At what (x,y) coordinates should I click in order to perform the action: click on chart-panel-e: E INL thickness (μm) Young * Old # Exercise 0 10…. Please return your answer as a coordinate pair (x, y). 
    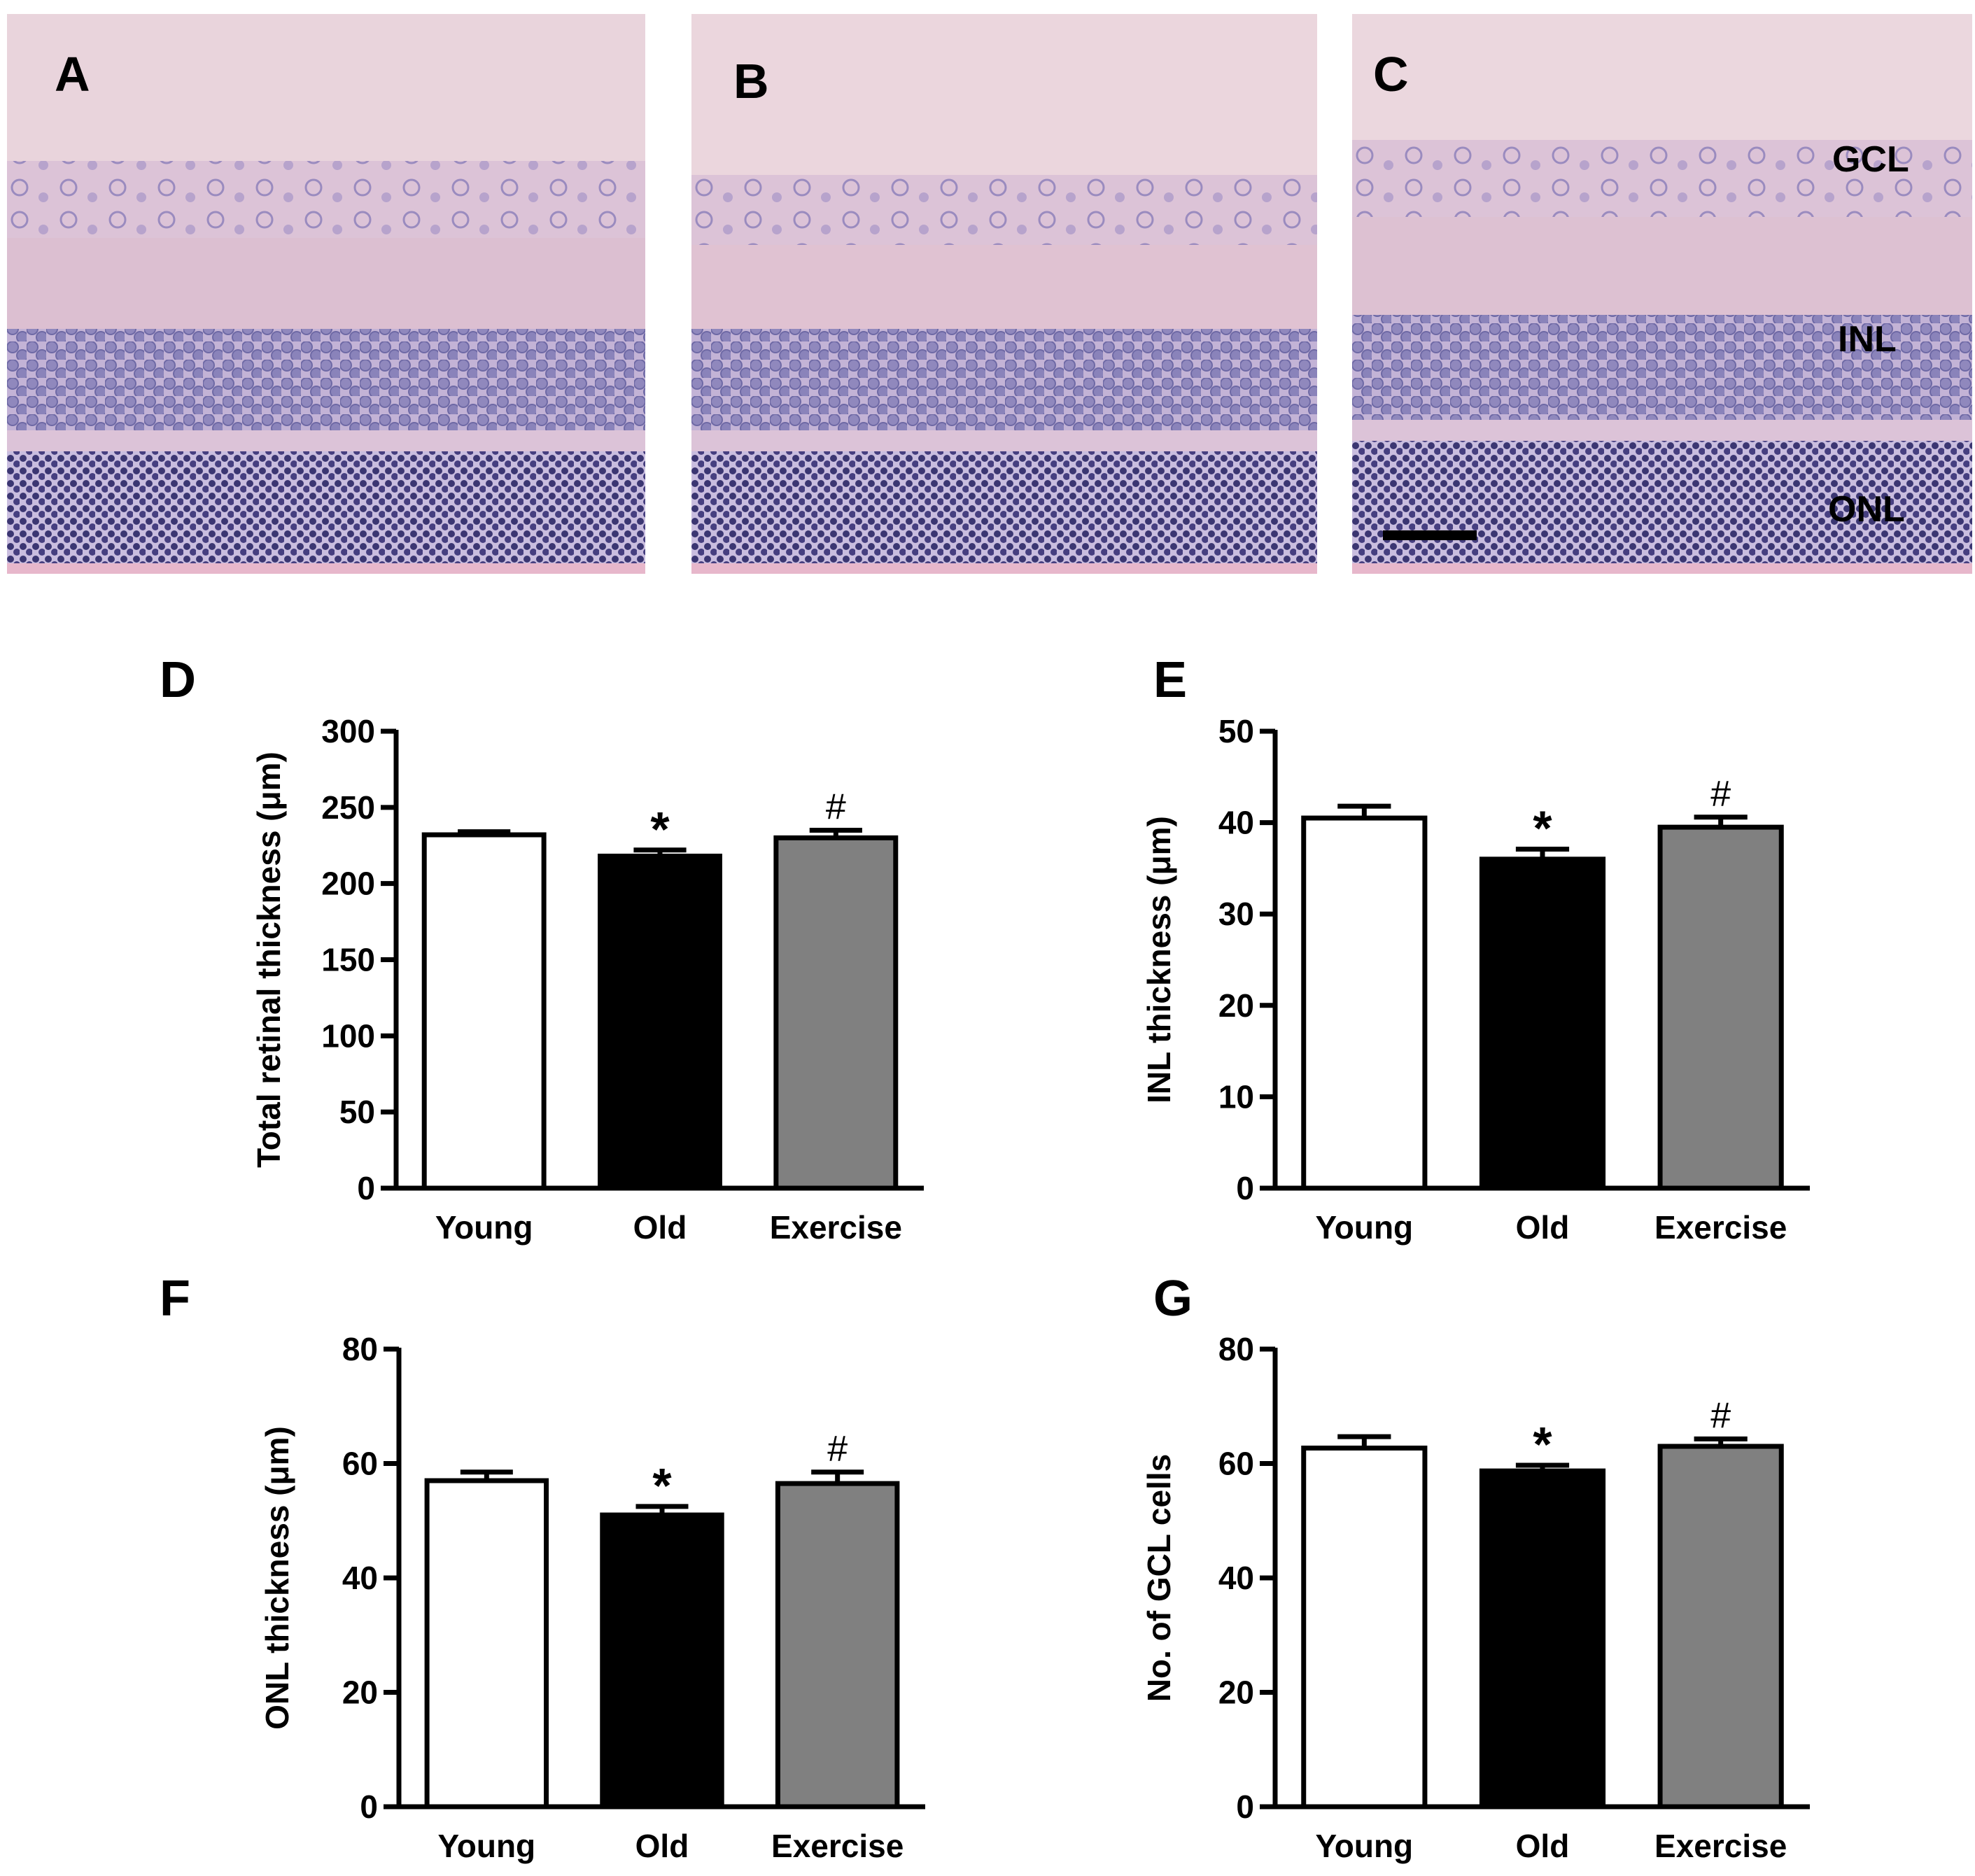
    Looking at the image, I should click on (1475, 949).